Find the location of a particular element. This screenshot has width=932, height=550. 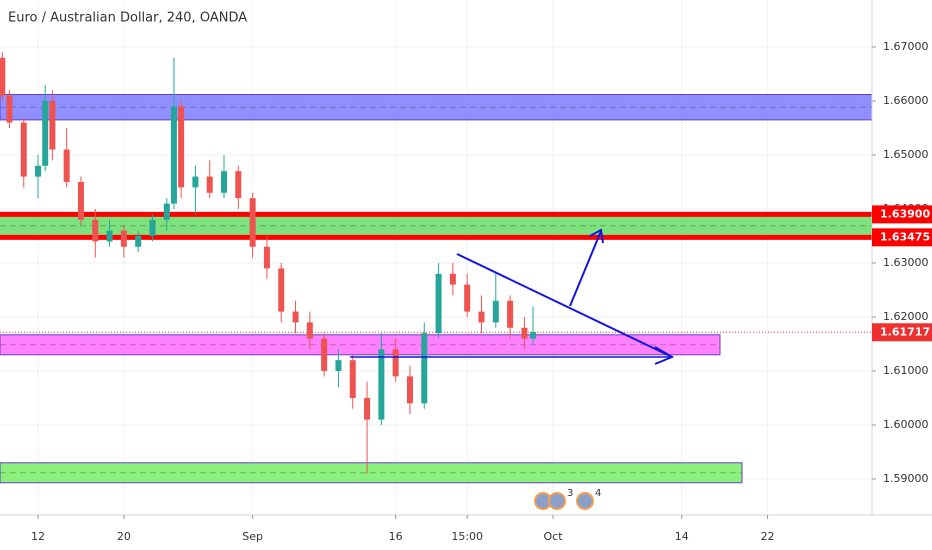

y-tick-label: 1.66000 is located at coordinates (906, 100).